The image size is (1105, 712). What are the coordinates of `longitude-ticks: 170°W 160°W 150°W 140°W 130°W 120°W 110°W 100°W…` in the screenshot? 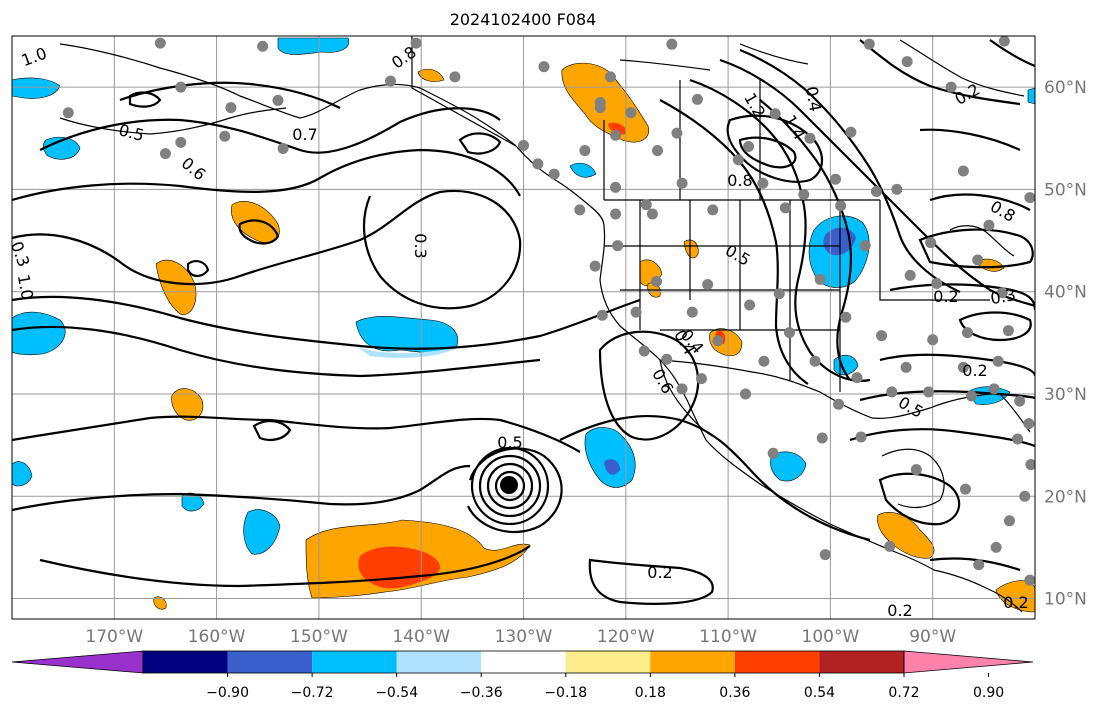 It's located at (520, 637).